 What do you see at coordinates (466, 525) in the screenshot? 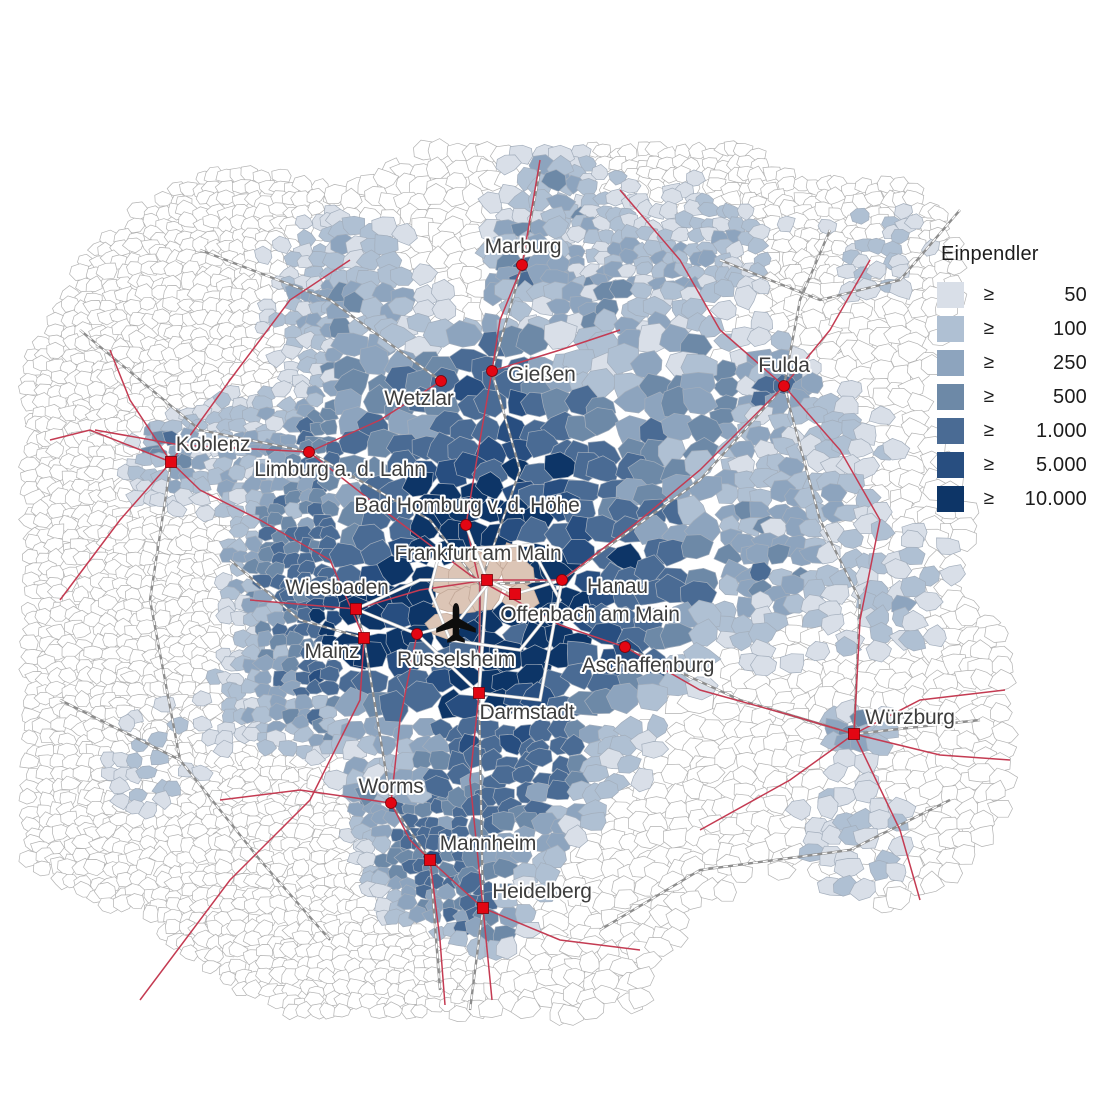
I see `city-marker-bad-homburg-v-d-h-he` at bounding box center [466, 525].